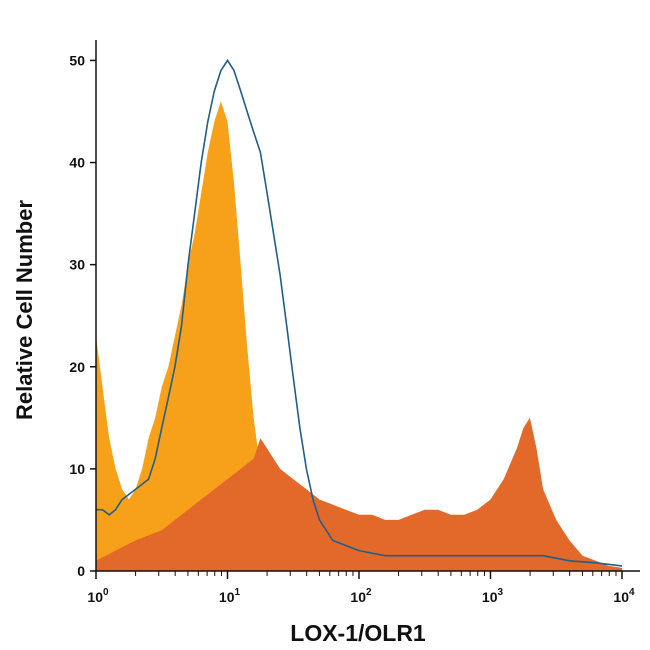  I want to click on x-tick-label-3: 10³, so click(493, 596).